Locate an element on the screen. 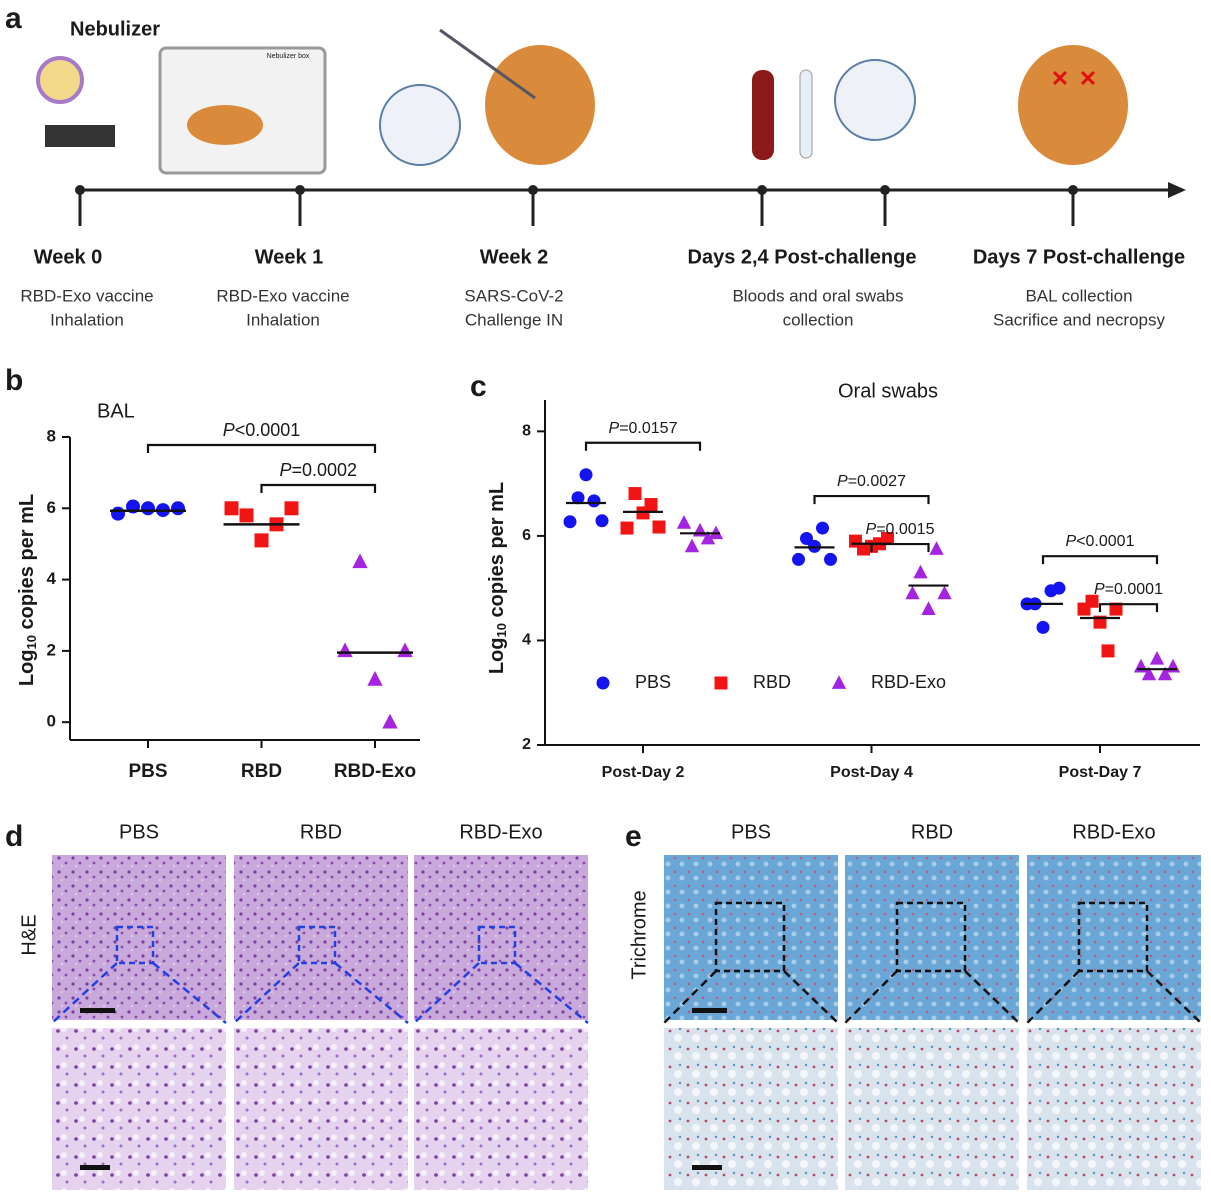  timeline-illustrations: ✕ ✕ is located at coordinates (611, 113).